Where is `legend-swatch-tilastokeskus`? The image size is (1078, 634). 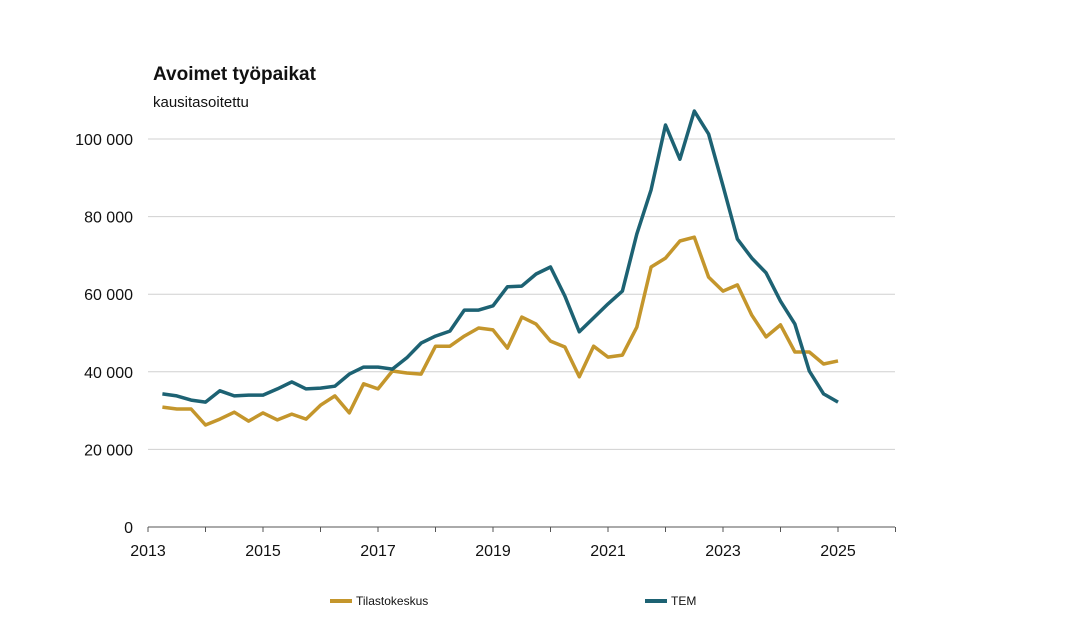
legend-swatch-tilastokeskus is located at coordinates (341, 601).